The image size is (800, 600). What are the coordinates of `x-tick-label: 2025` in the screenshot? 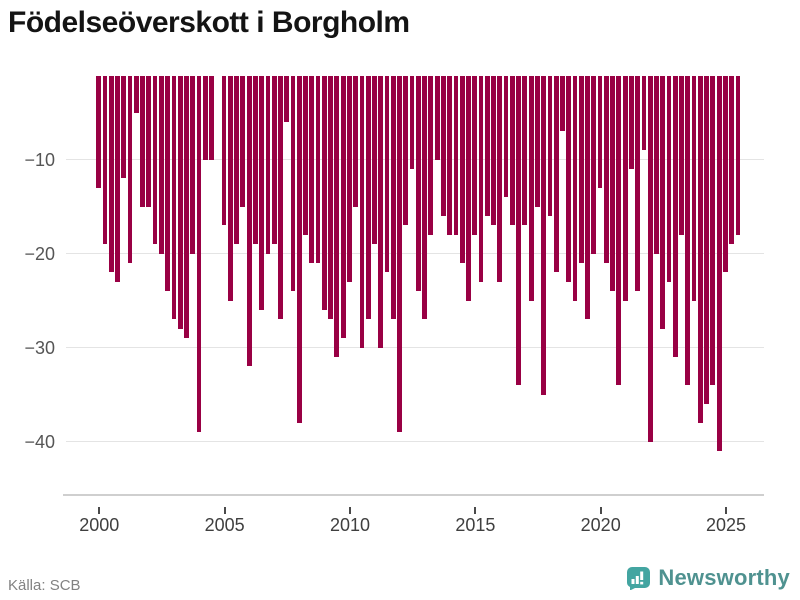 It's located at (726, 525).